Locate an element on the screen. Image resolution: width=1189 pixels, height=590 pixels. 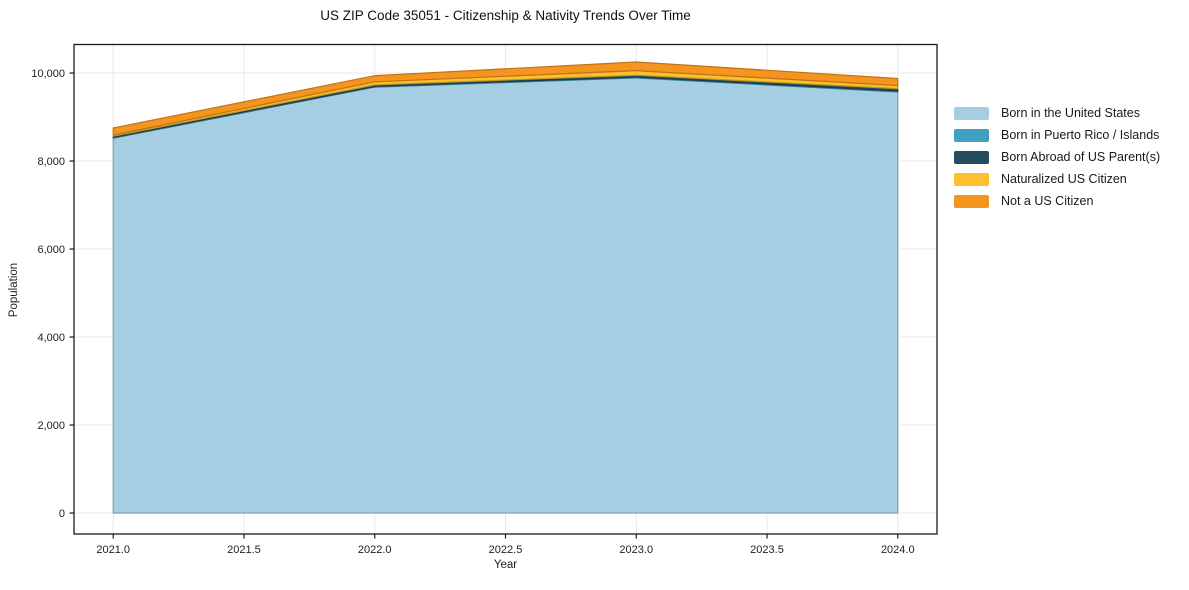
x-tick-label: 2021.0 is located at coordinates (113, 550).